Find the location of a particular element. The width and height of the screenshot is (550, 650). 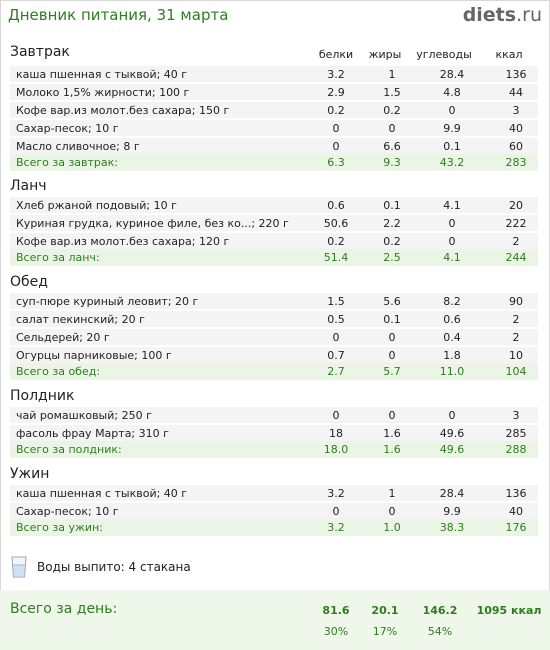

meal-title-snack: Полдник is located at coordinates (42, 396).